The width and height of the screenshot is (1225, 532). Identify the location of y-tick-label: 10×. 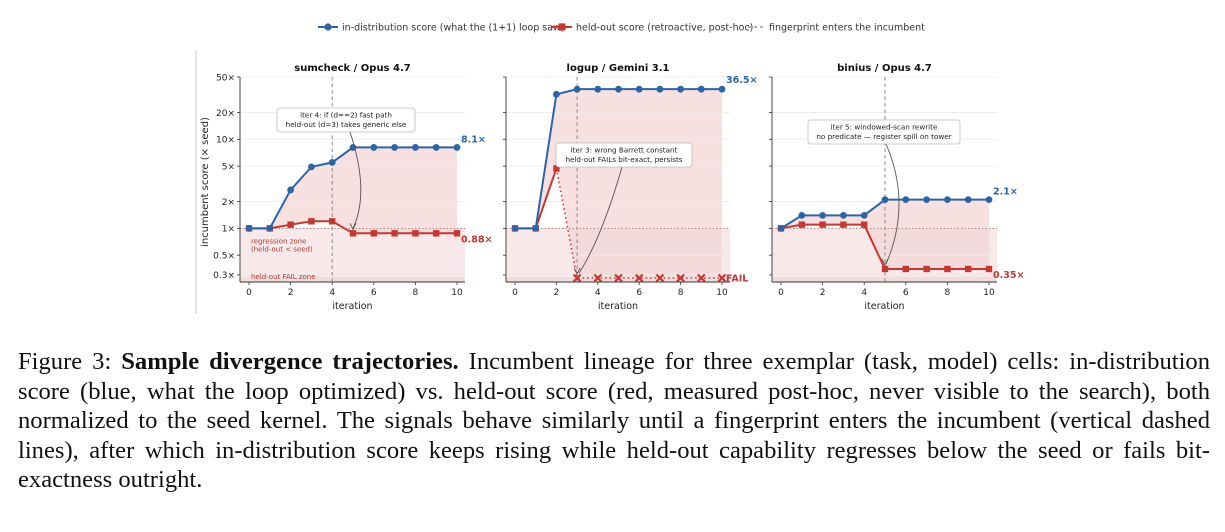
(225, 141).